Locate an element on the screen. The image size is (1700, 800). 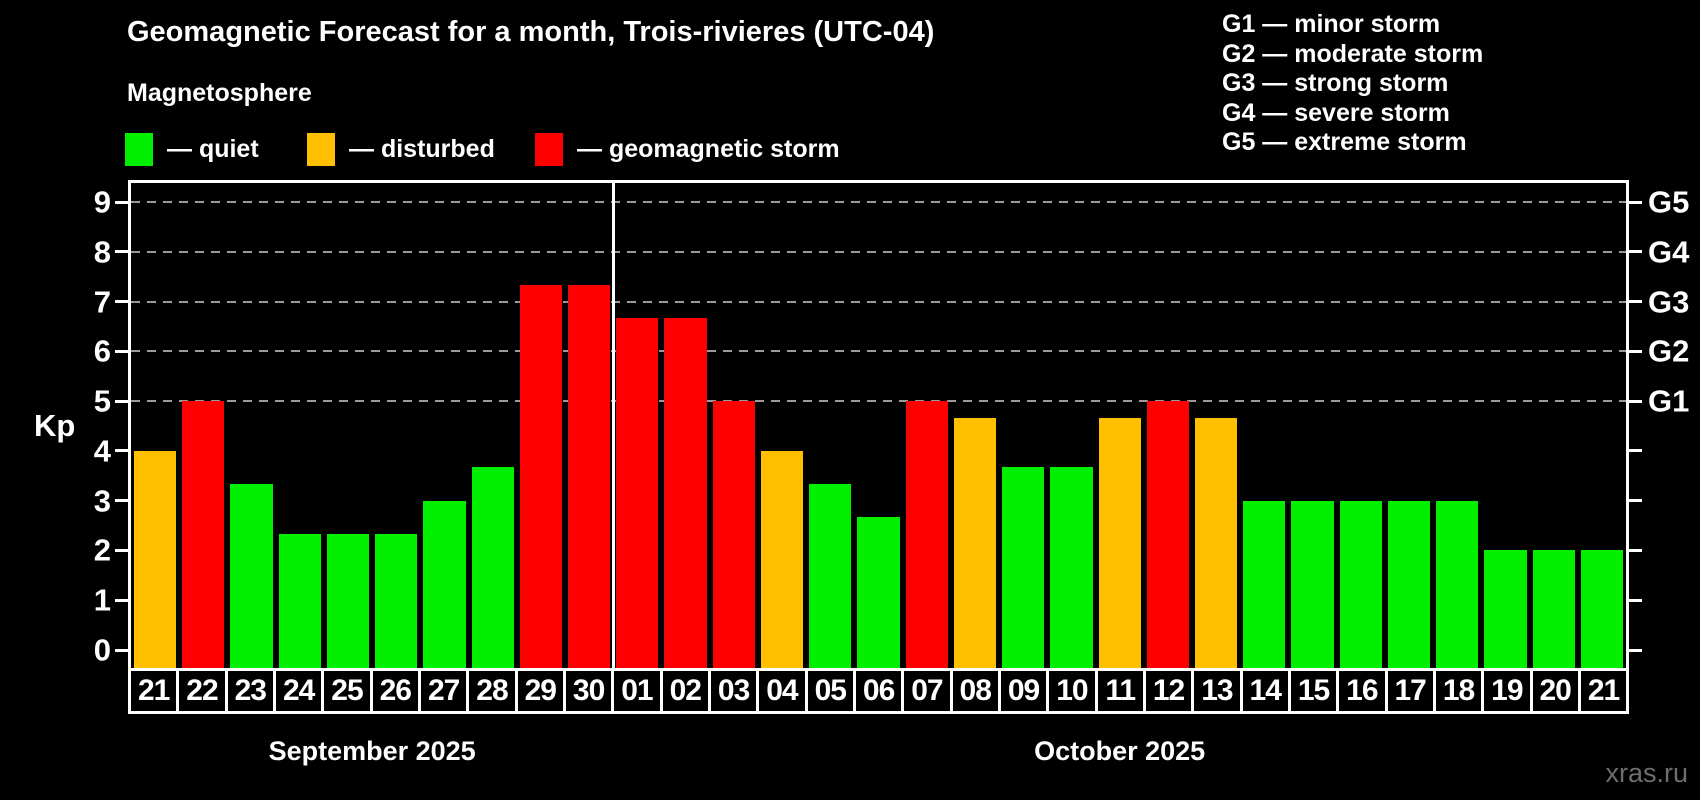
day-label-box: 06 is located at coordinates (880, 691).